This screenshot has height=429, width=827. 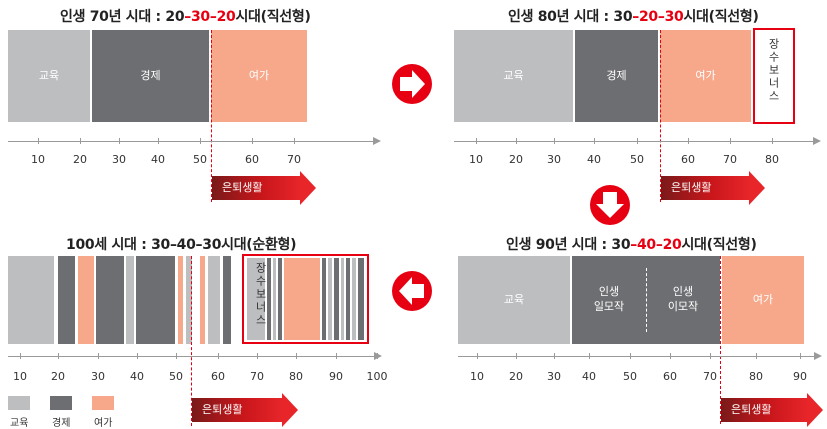 What do you see at coordinates (815, 410) in the screenshot?
I see `retirement-arrow-tip-icon` at bounding box center [815, 410].